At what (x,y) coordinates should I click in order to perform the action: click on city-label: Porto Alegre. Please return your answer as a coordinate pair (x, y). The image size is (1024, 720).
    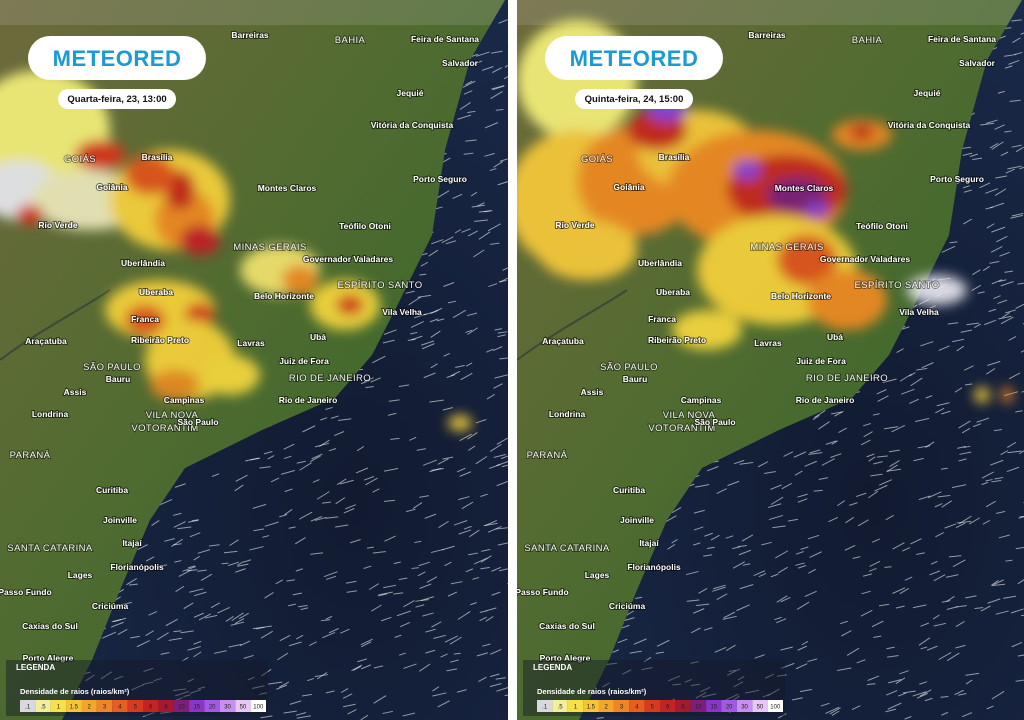
    Looking at the image, I should click on (565, 658).